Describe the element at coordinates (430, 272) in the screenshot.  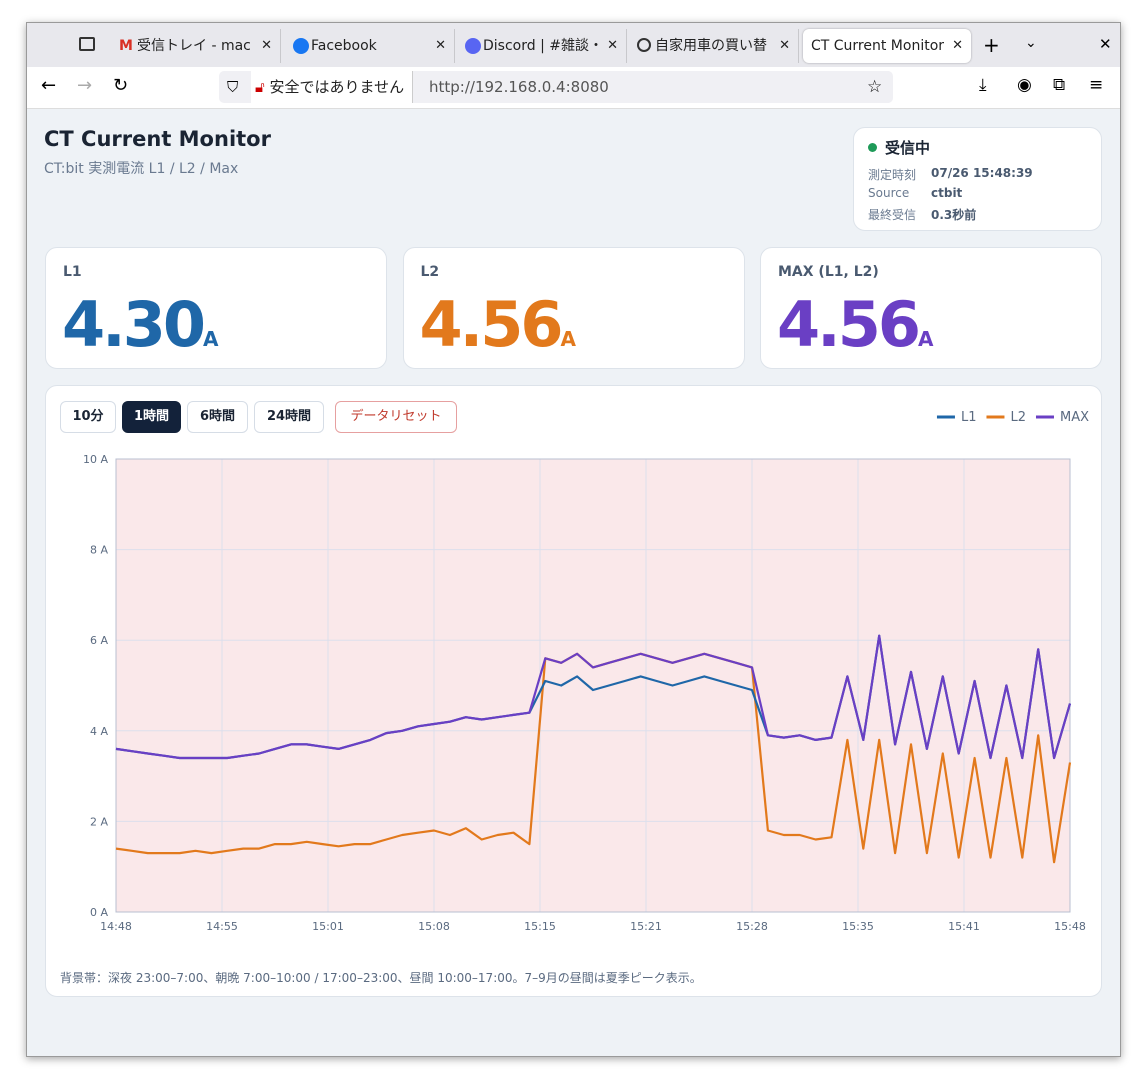
I see `metric-label: L2` at that location.